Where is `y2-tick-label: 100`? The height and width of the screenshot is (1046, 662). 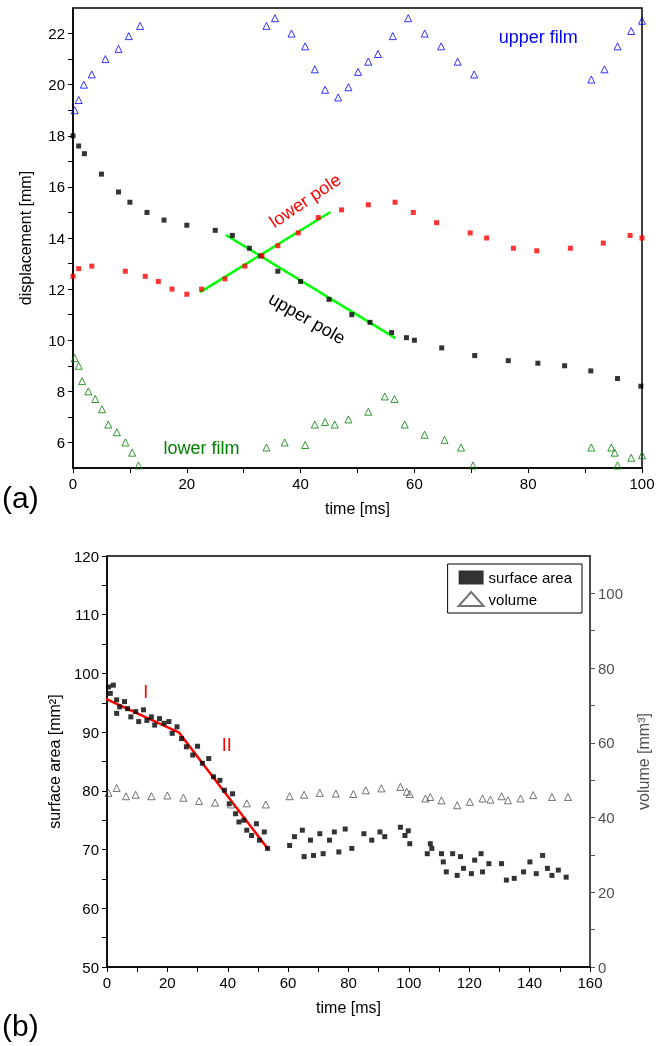
y2-tick-label: 100 is located at coordinates (611, 593).